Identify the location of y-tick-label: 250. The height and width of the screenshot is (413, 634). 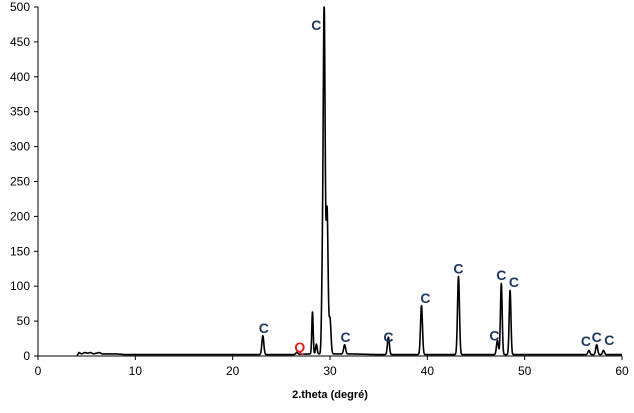
(20, 182).